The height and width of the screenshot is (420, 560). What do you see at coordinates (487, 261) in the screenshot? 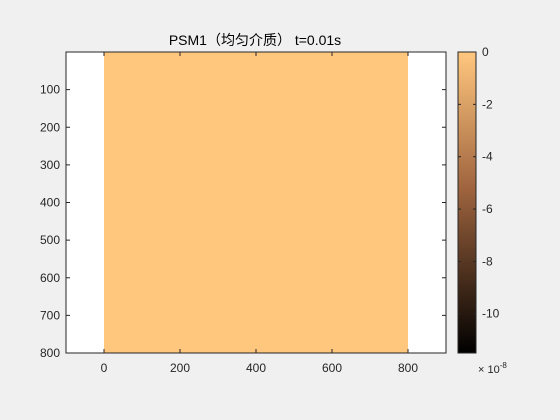
I see `colorbar-tick-label: -8` at bounding box center [487, 261].